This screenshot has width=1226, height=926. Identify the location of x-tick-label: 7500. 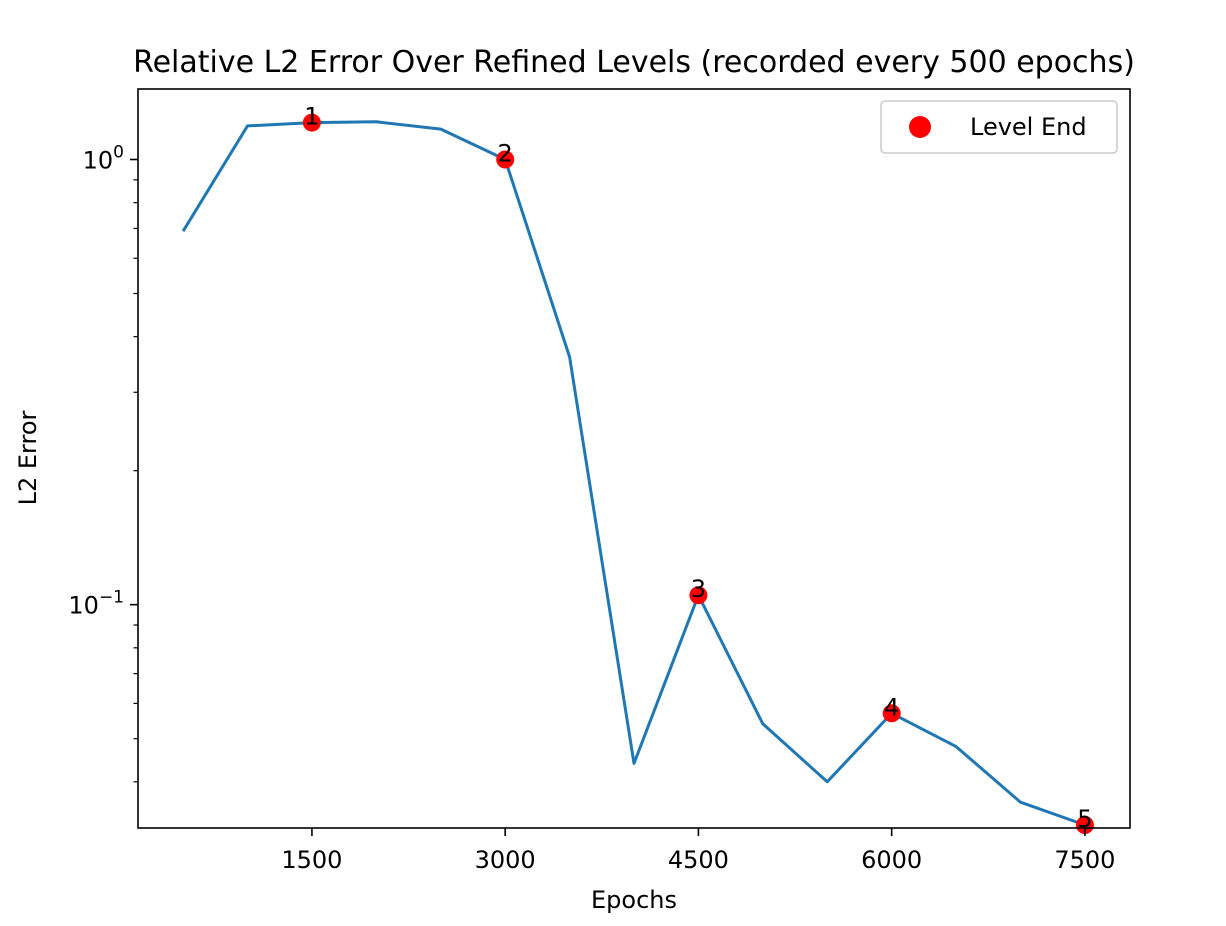
(1084, 860).